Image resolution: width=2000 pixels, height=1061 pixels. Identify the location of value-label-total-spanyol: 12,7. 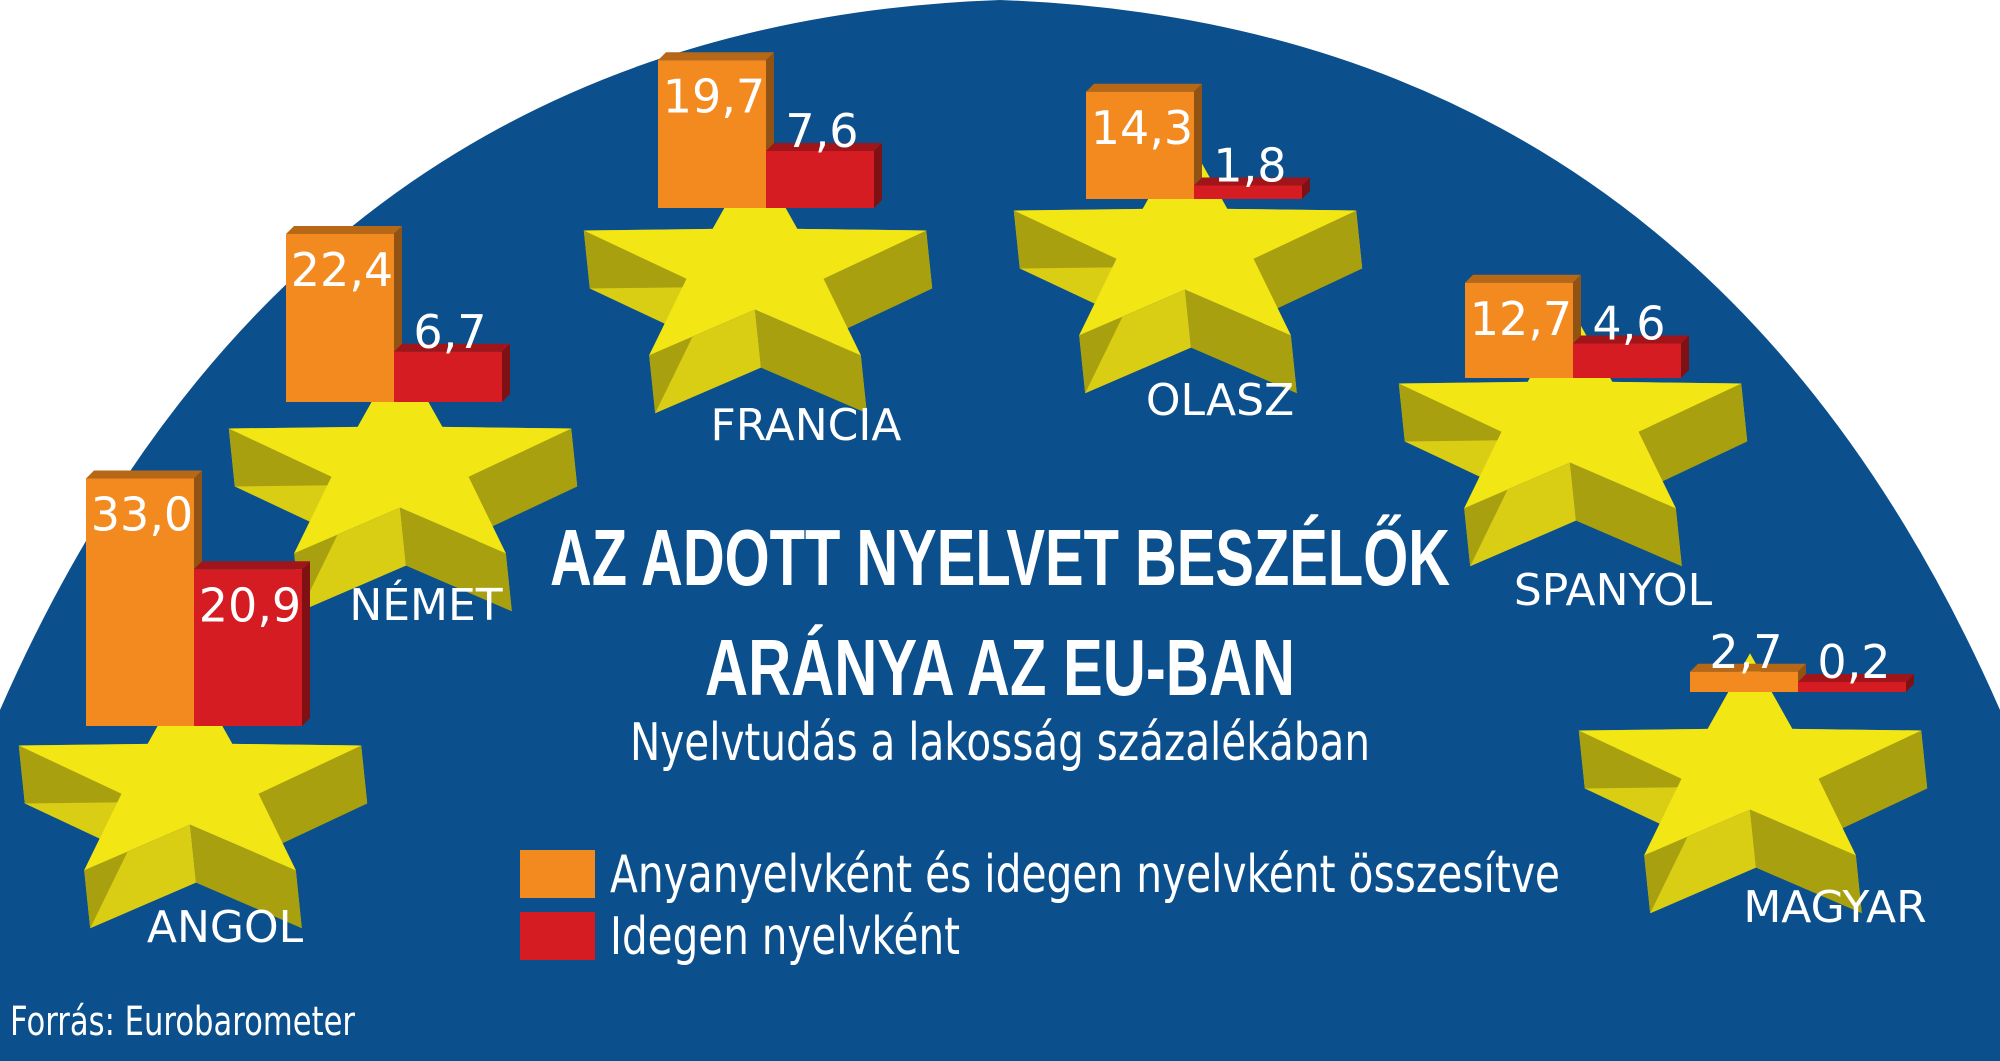
(1521, 319).